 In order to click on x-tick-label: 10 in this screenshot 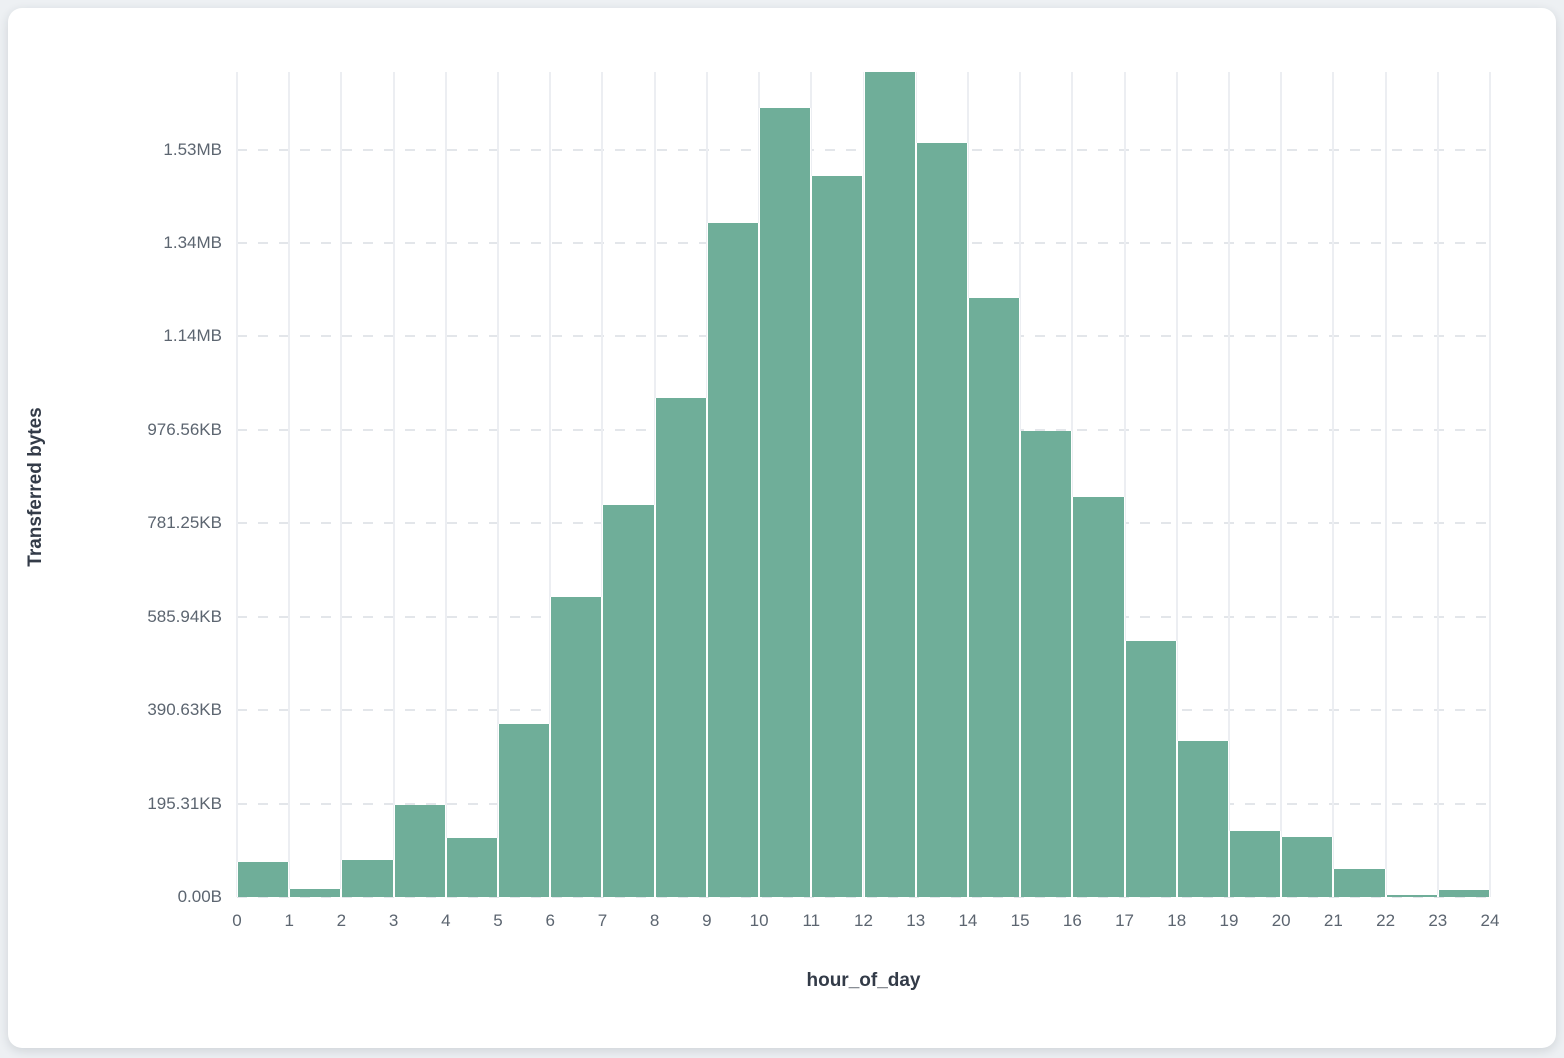, I will do `click(759, 920)`.